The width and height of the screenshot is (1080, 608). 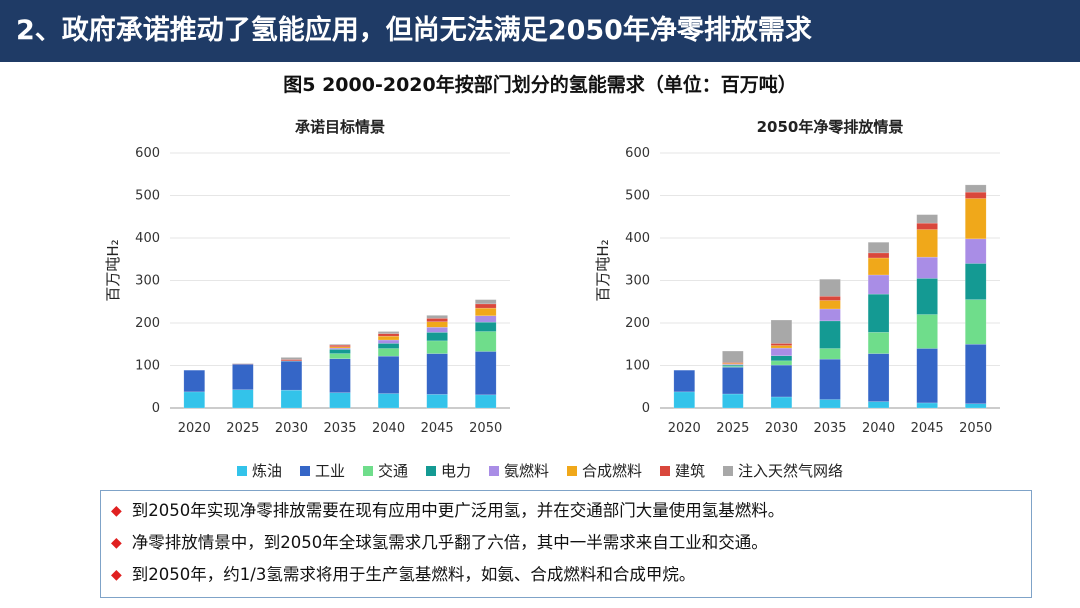 I want to click on legend-item-ammonia: 氨燃料, so click(x=519, y=470).